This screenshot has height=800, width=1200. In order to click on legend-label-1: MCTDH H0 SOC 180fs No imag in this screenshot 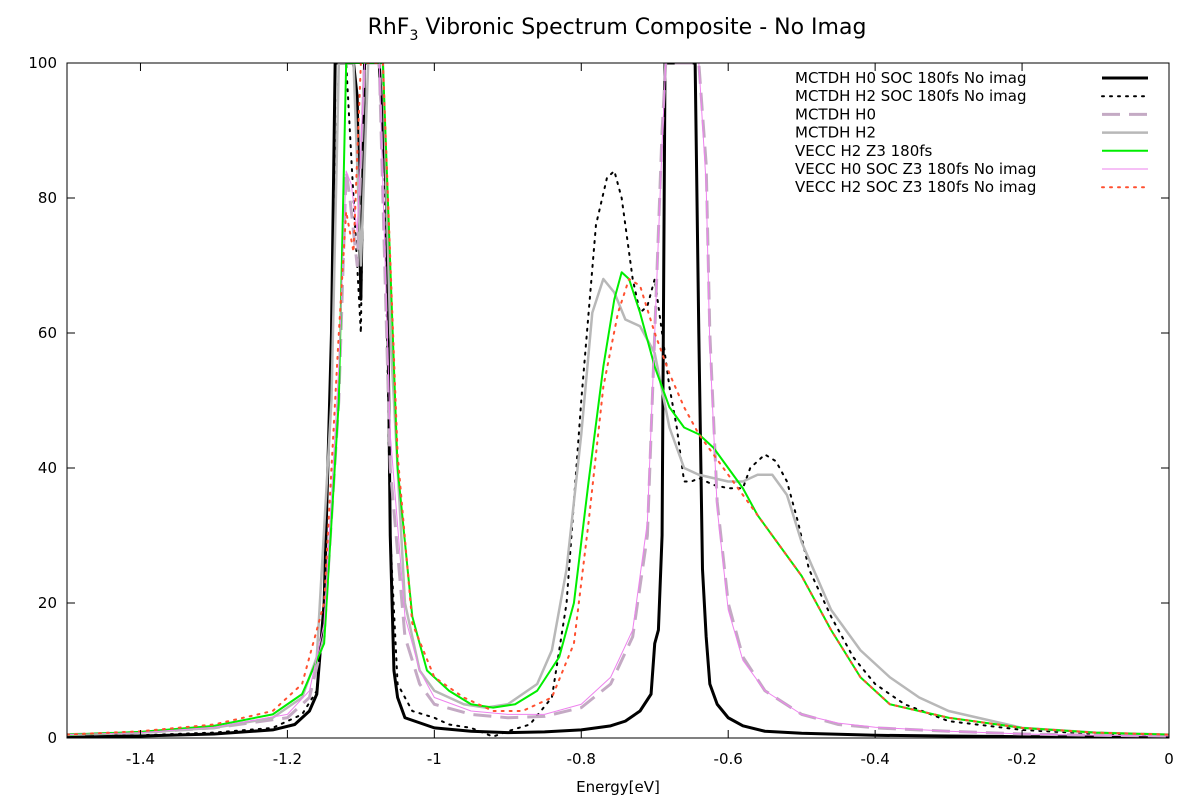, I will do `click(911, 78)`.